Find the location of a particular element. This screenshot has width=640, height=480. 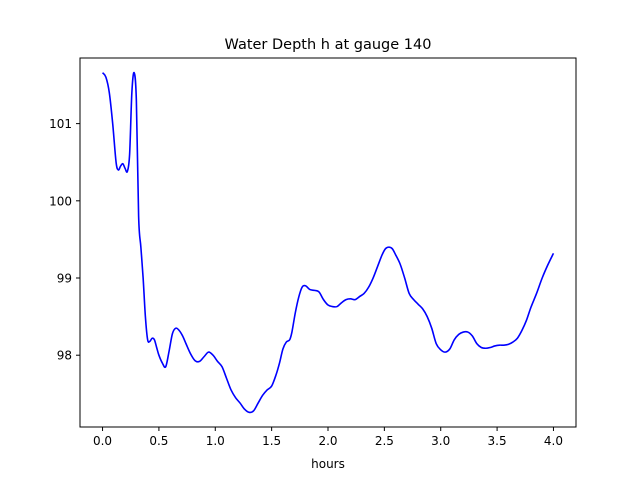

x-tick-label: 2.0 is located at coordinates (327, 441).